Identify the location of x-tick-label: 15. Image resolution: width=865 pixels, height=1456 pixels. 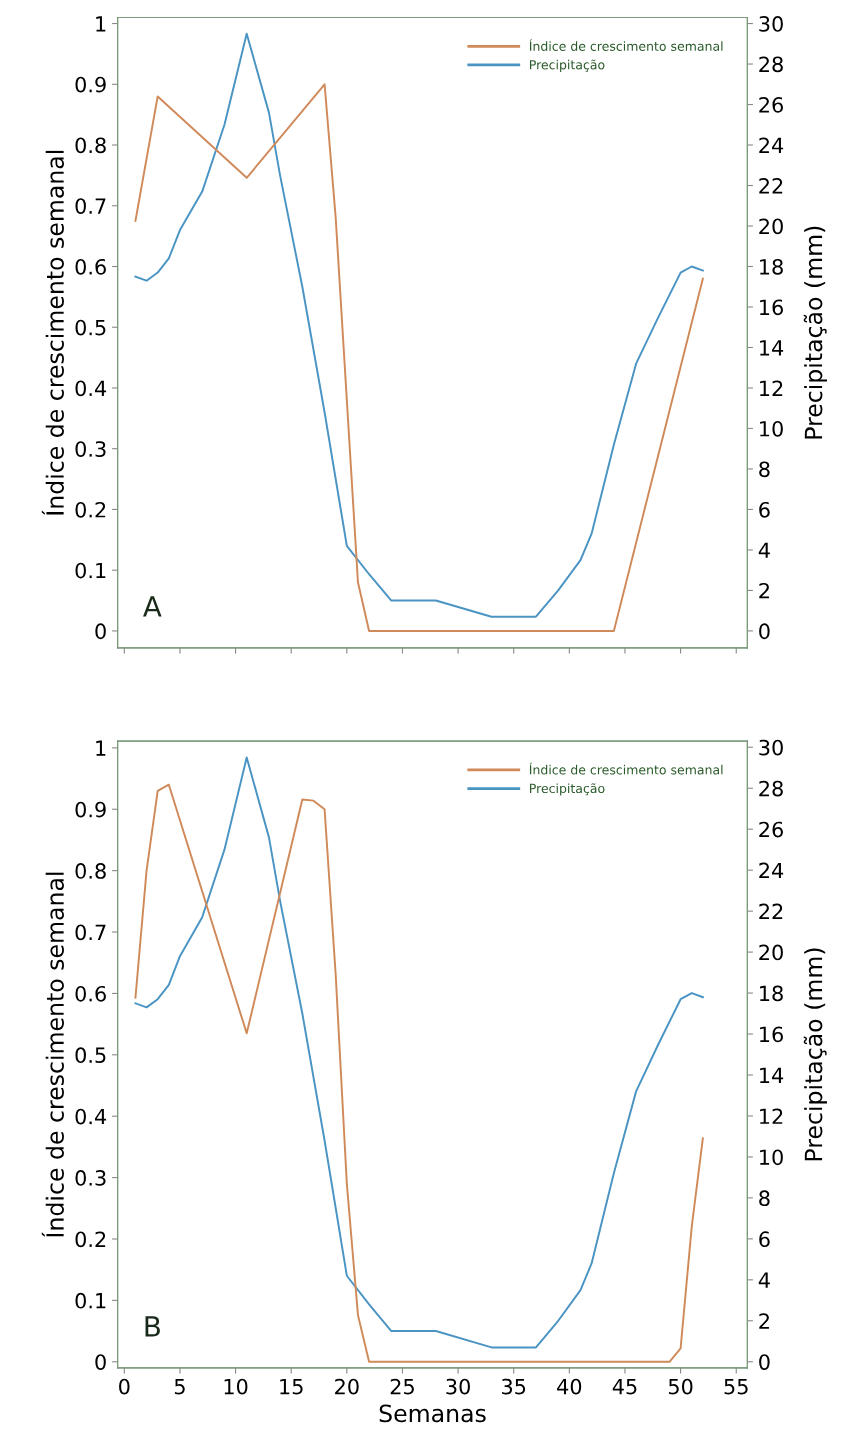
(291, 1386).